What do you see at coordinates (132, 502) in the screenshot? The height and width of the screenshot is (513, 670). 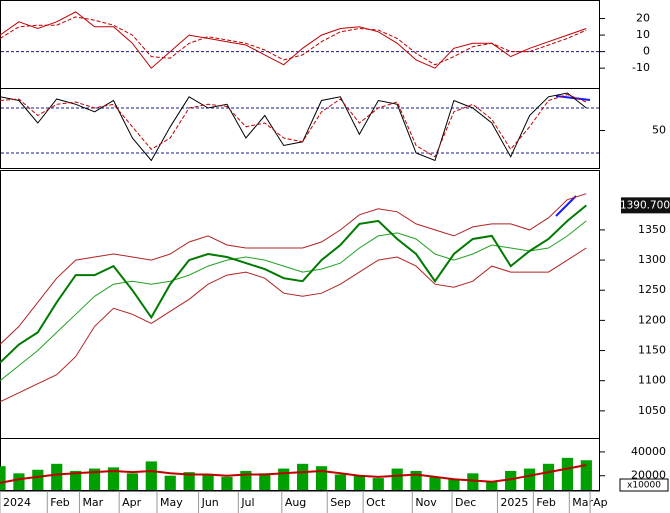 I see `x-tick-label: Apr` at bounding box center [132, 502].